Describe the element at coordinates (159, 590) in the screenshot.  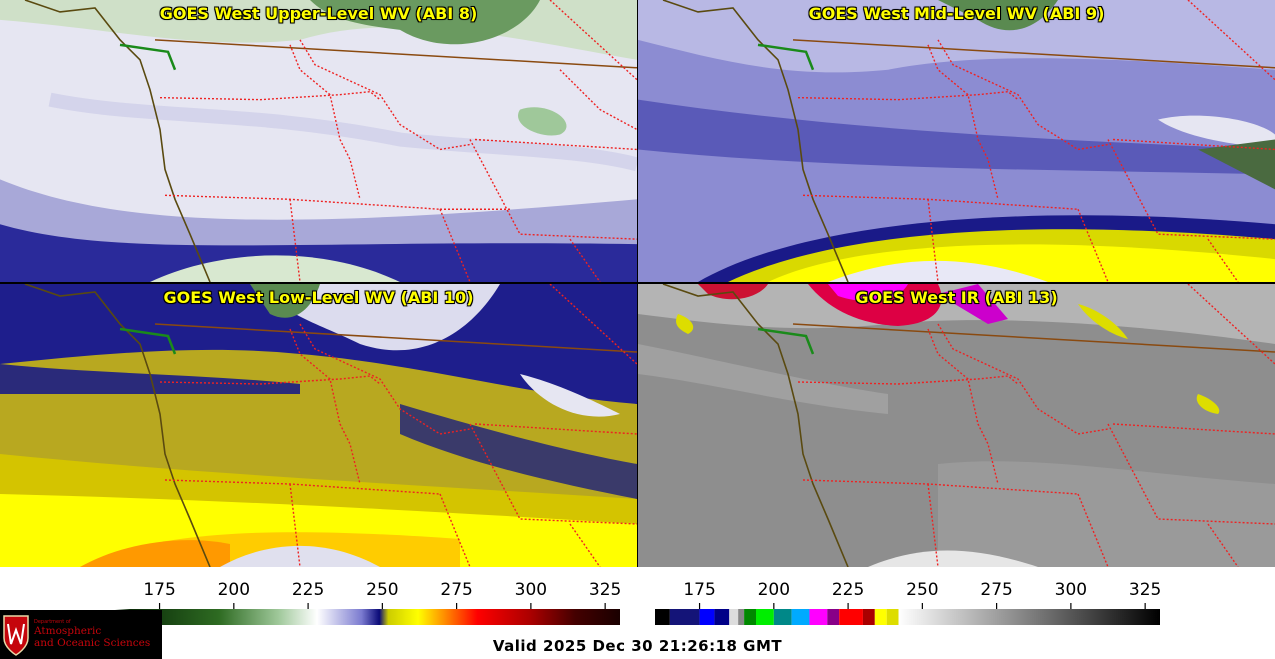
I see `wv-tick-label: 175` at that location.